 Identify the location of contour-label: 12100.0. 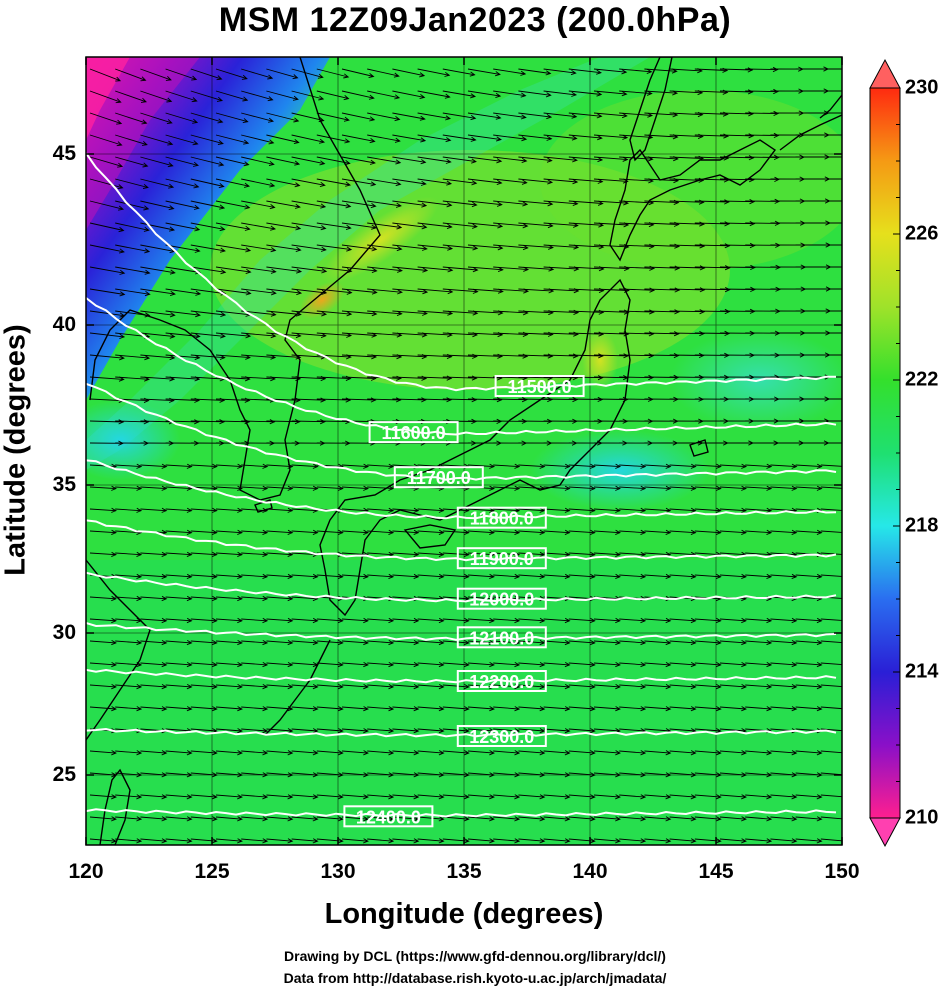
(501, 638).